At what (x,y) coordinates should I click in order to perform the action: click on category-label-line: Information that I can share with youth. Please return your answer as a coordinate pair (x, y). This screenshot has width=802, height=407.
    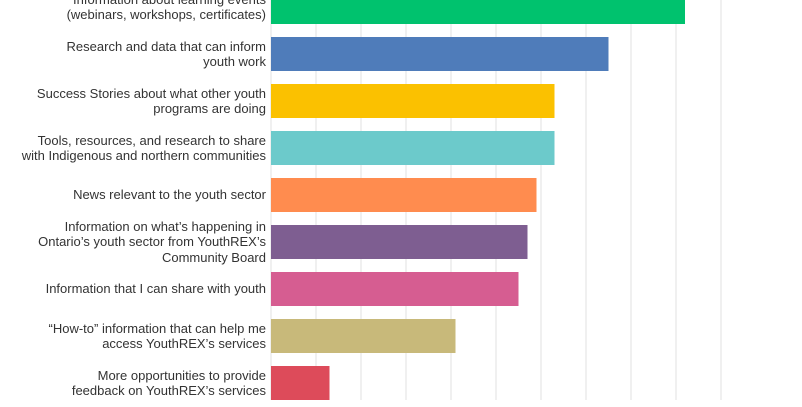
    Looking at the image, I should click on (155, 289).